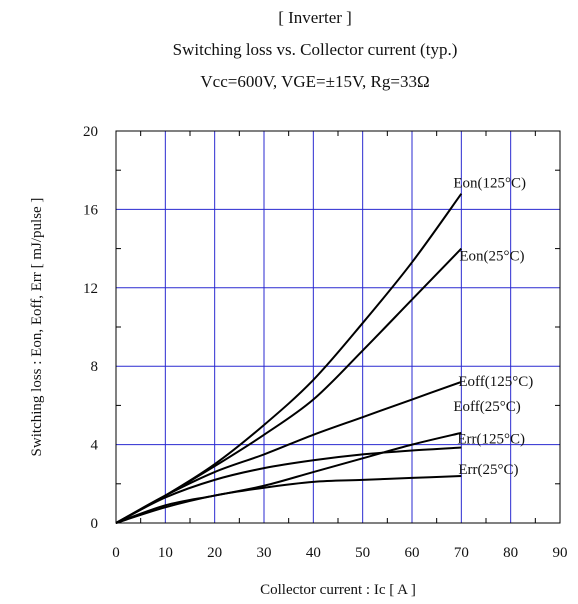  I want to click on series-label-eoff-125-c: Eoff(125°C), so click(495, 382).